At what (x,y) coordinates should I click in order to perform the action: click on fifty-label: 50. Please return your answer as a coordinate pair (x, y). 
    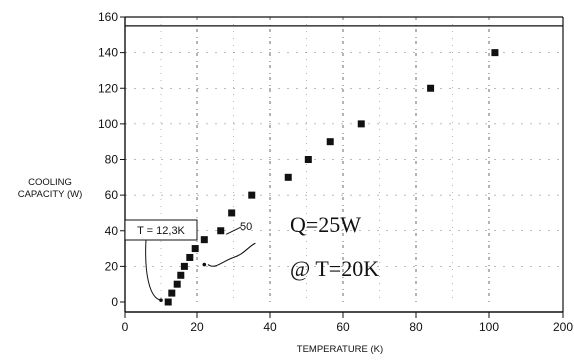
    Looking at the image, I should click on (246, 227).